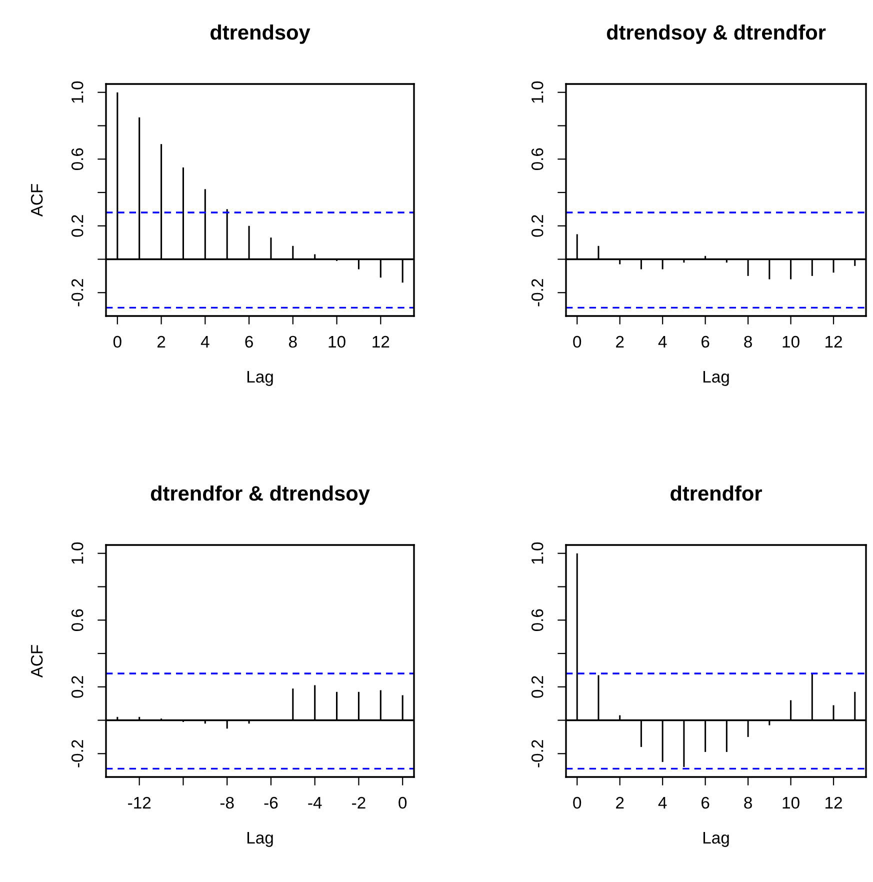 The image size is (873, 882). I want to click on x-tick-label: -8, so click(227, 802).